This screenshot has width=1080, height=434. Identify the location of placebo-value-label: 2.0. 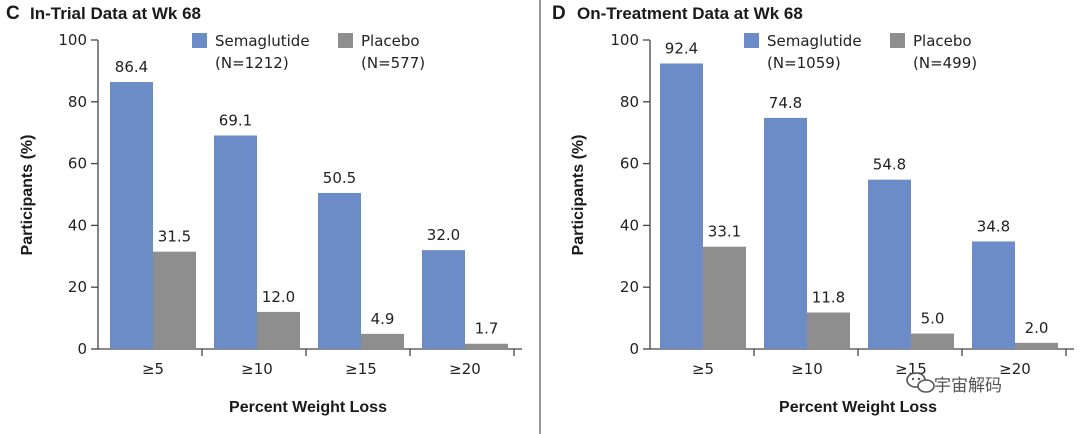
(1037, 328).